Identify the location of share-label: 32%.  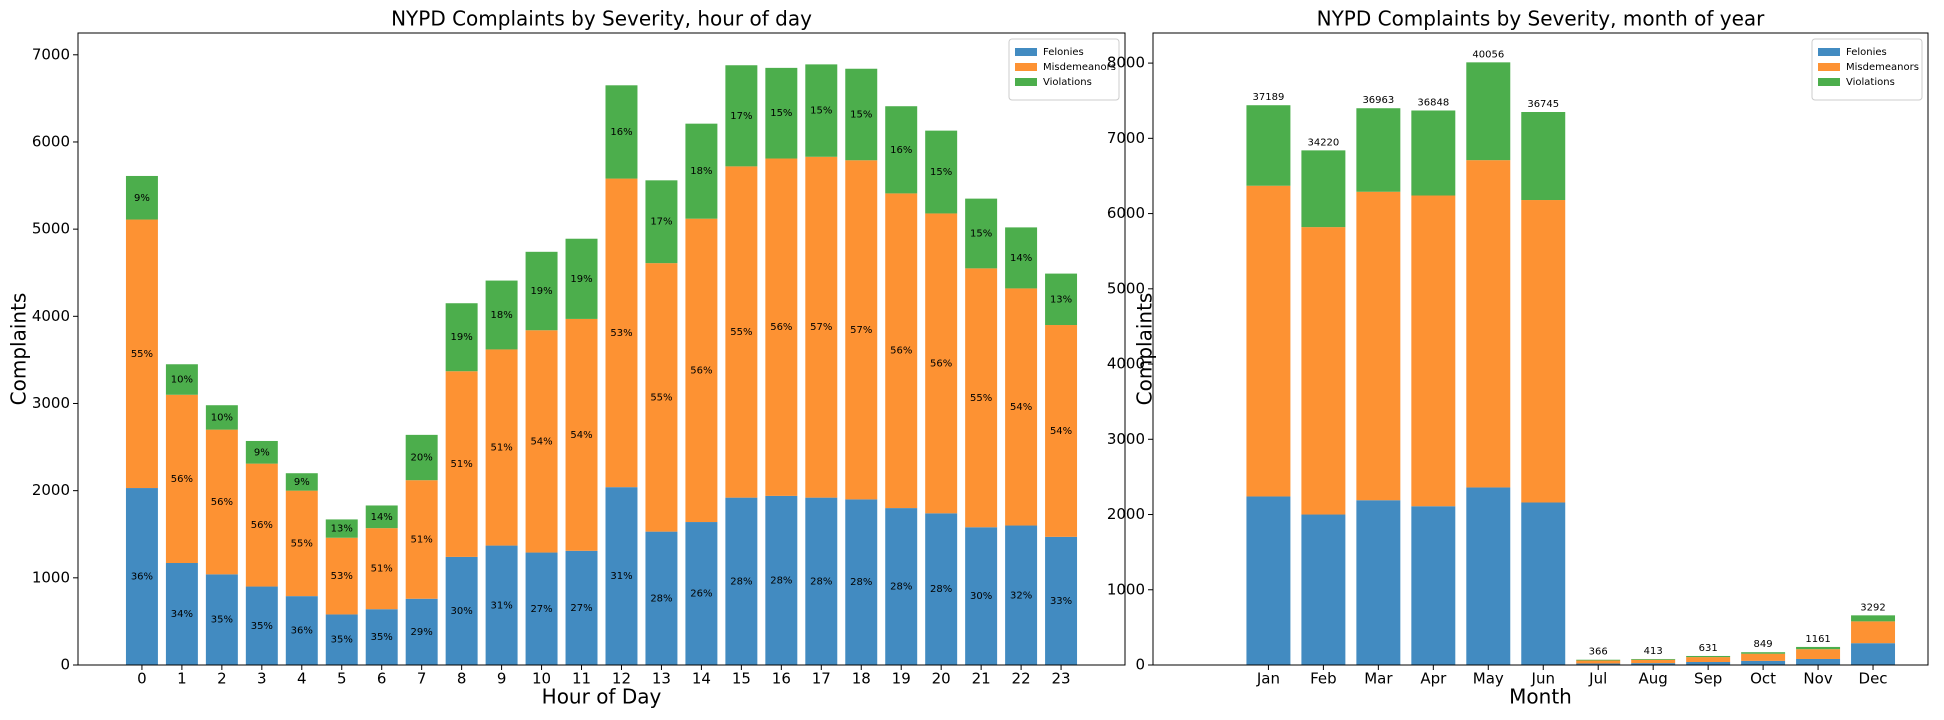
(1021, 595).